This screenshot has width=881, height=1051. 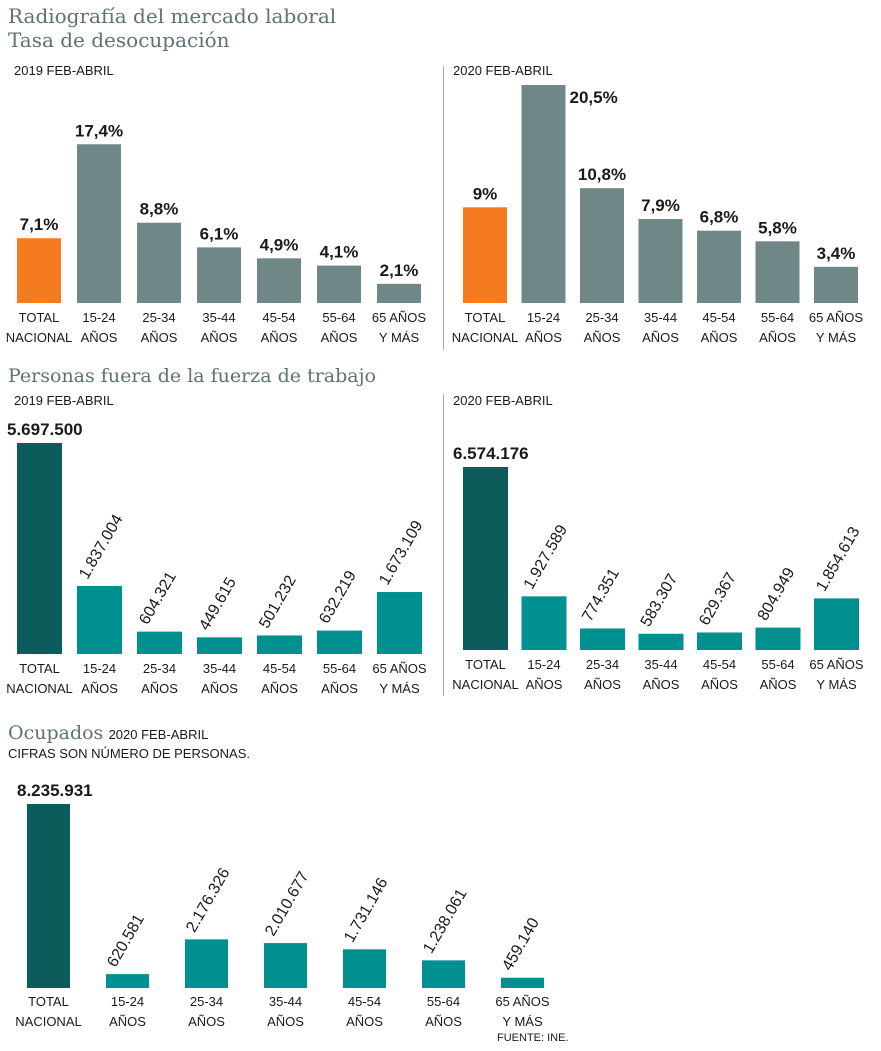 What do you see at coordinates (602, 174) in the screenshot?
I see `value-label-2: 10,8%` at bounding box center [602, 174].